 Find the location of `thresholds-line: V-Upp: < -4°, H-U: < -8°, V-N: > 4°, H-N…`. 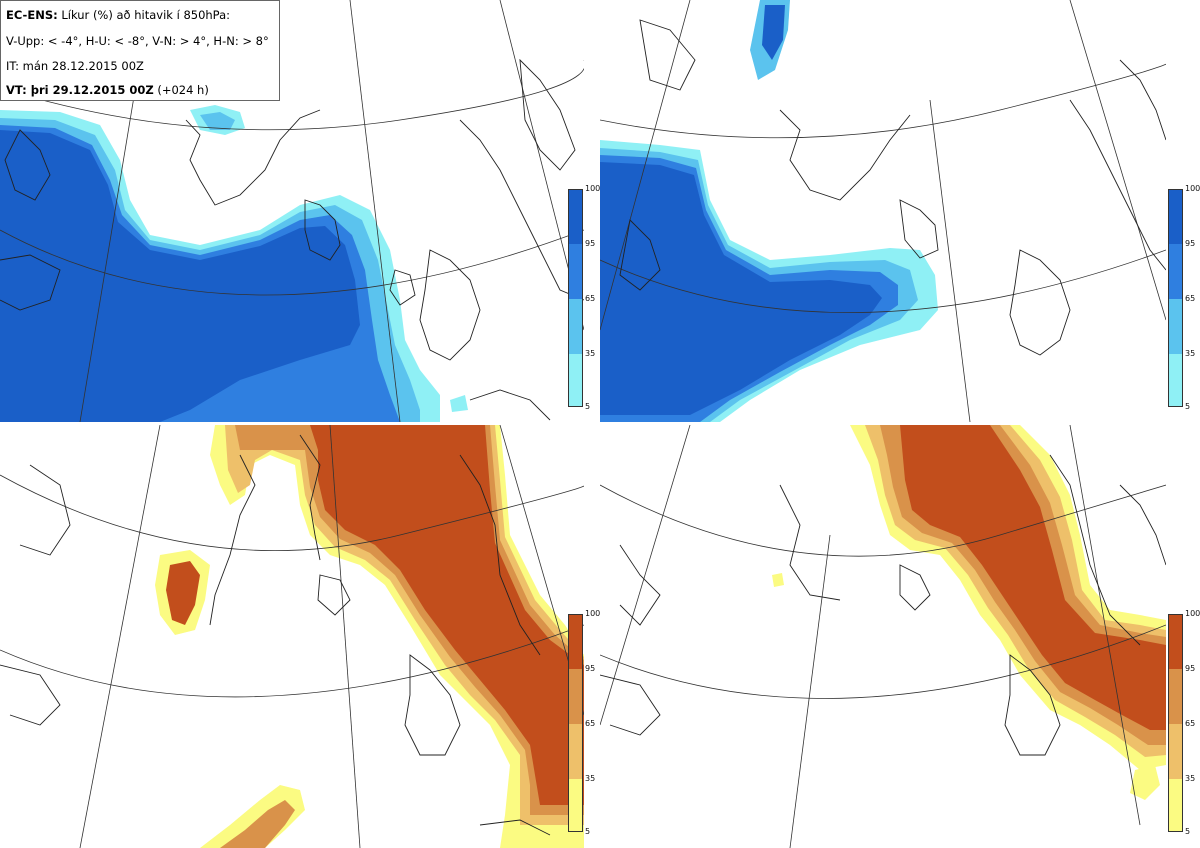

thresholds-line: V-Upp: < -4°, H-U: < -8°, V-N: > 4°, H-N… is located at coordinates (137, 41).